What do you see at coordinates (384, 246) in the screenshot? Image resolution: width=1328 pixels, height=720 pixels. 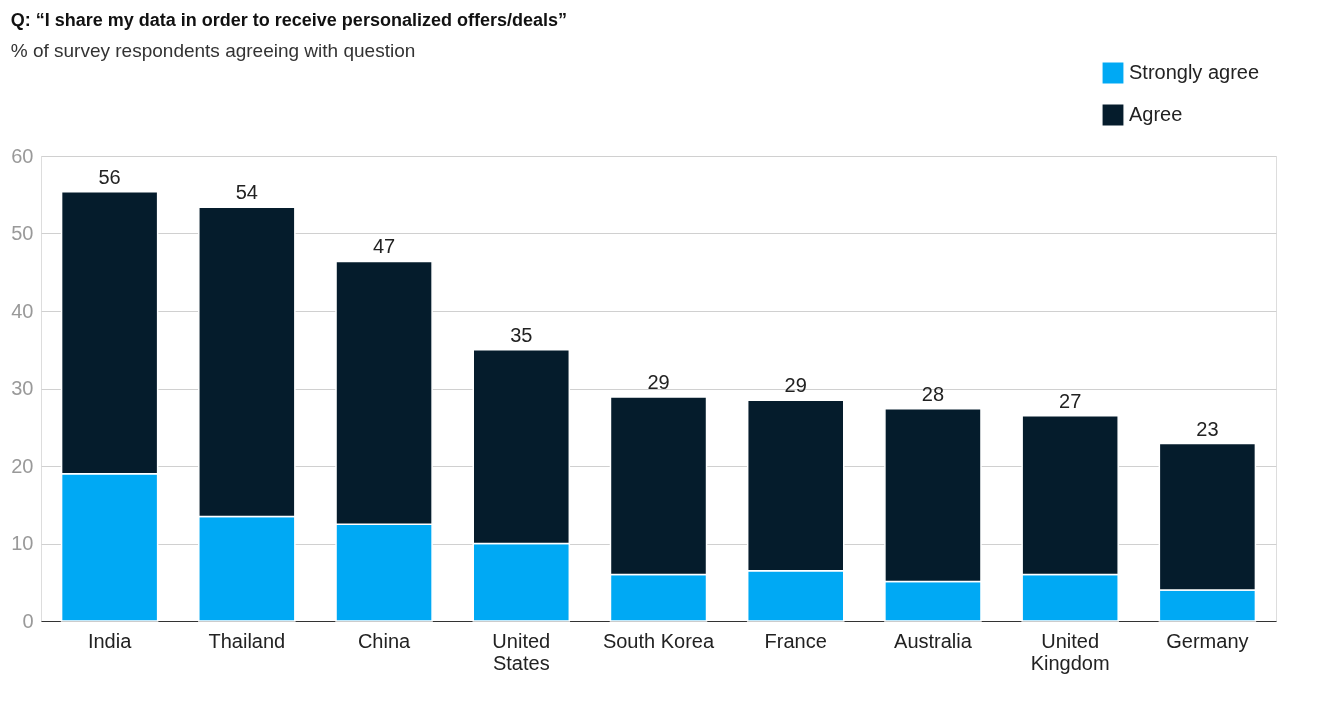 I see `total-label: 47` at bounding box center [384, 246].